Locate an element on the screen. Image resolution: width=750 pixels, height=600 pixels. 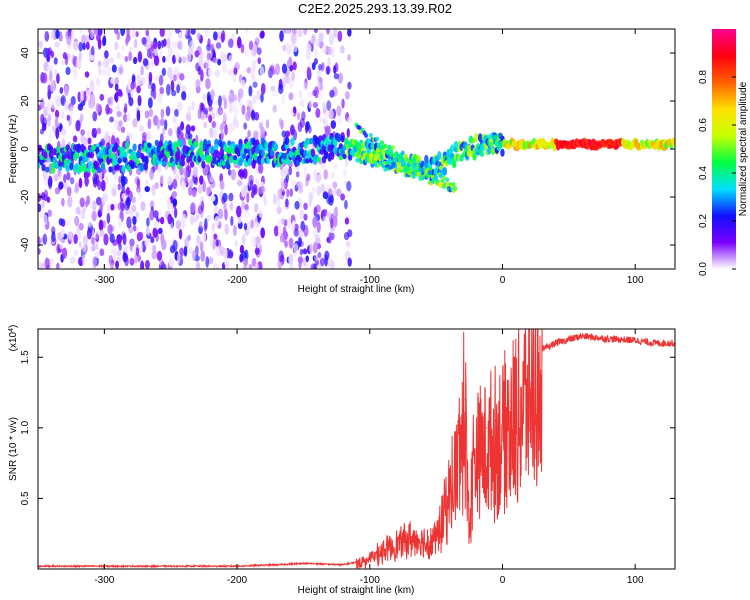
y-tick-label: -20 is located at coordinates (25, 196).